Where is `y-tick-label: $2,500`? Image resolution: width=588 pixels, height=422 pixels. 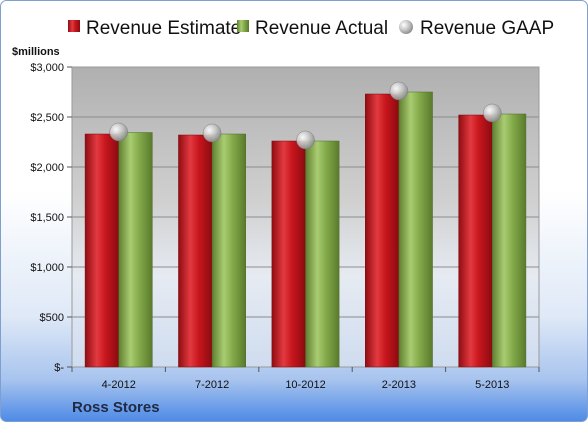
y-tick-label: $2,500 is located at coordinates (47, 118).